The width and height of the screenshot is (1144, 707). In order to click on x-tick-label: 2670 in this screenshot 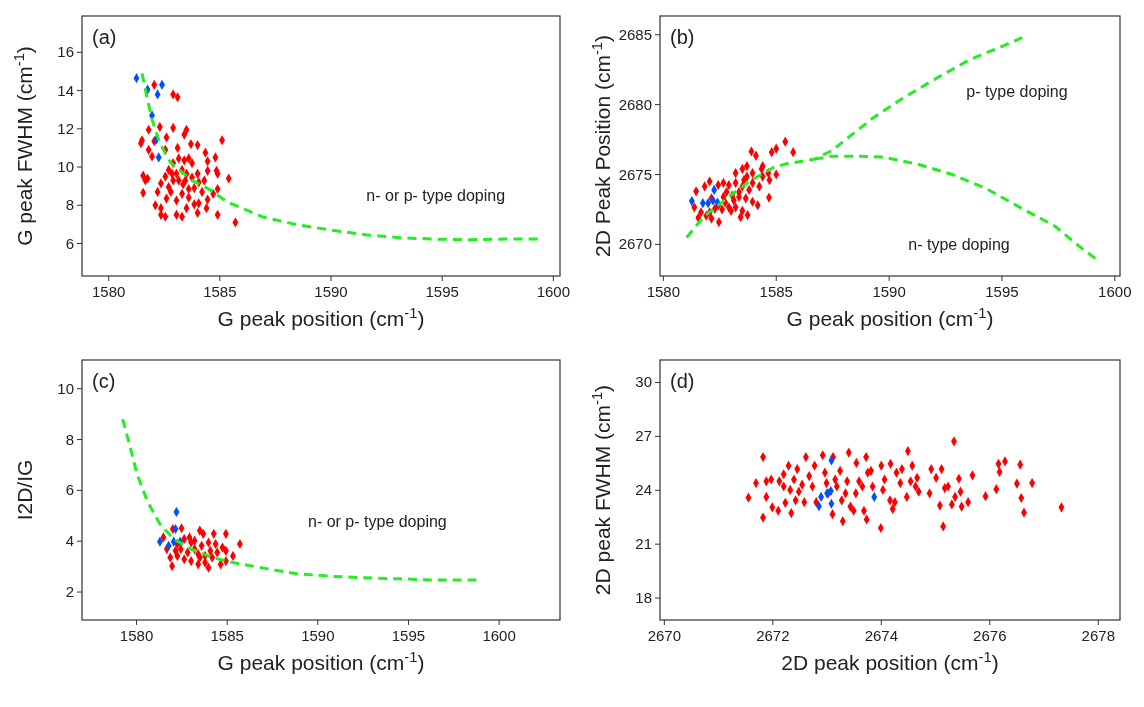, I will do `click(664, 635)`.